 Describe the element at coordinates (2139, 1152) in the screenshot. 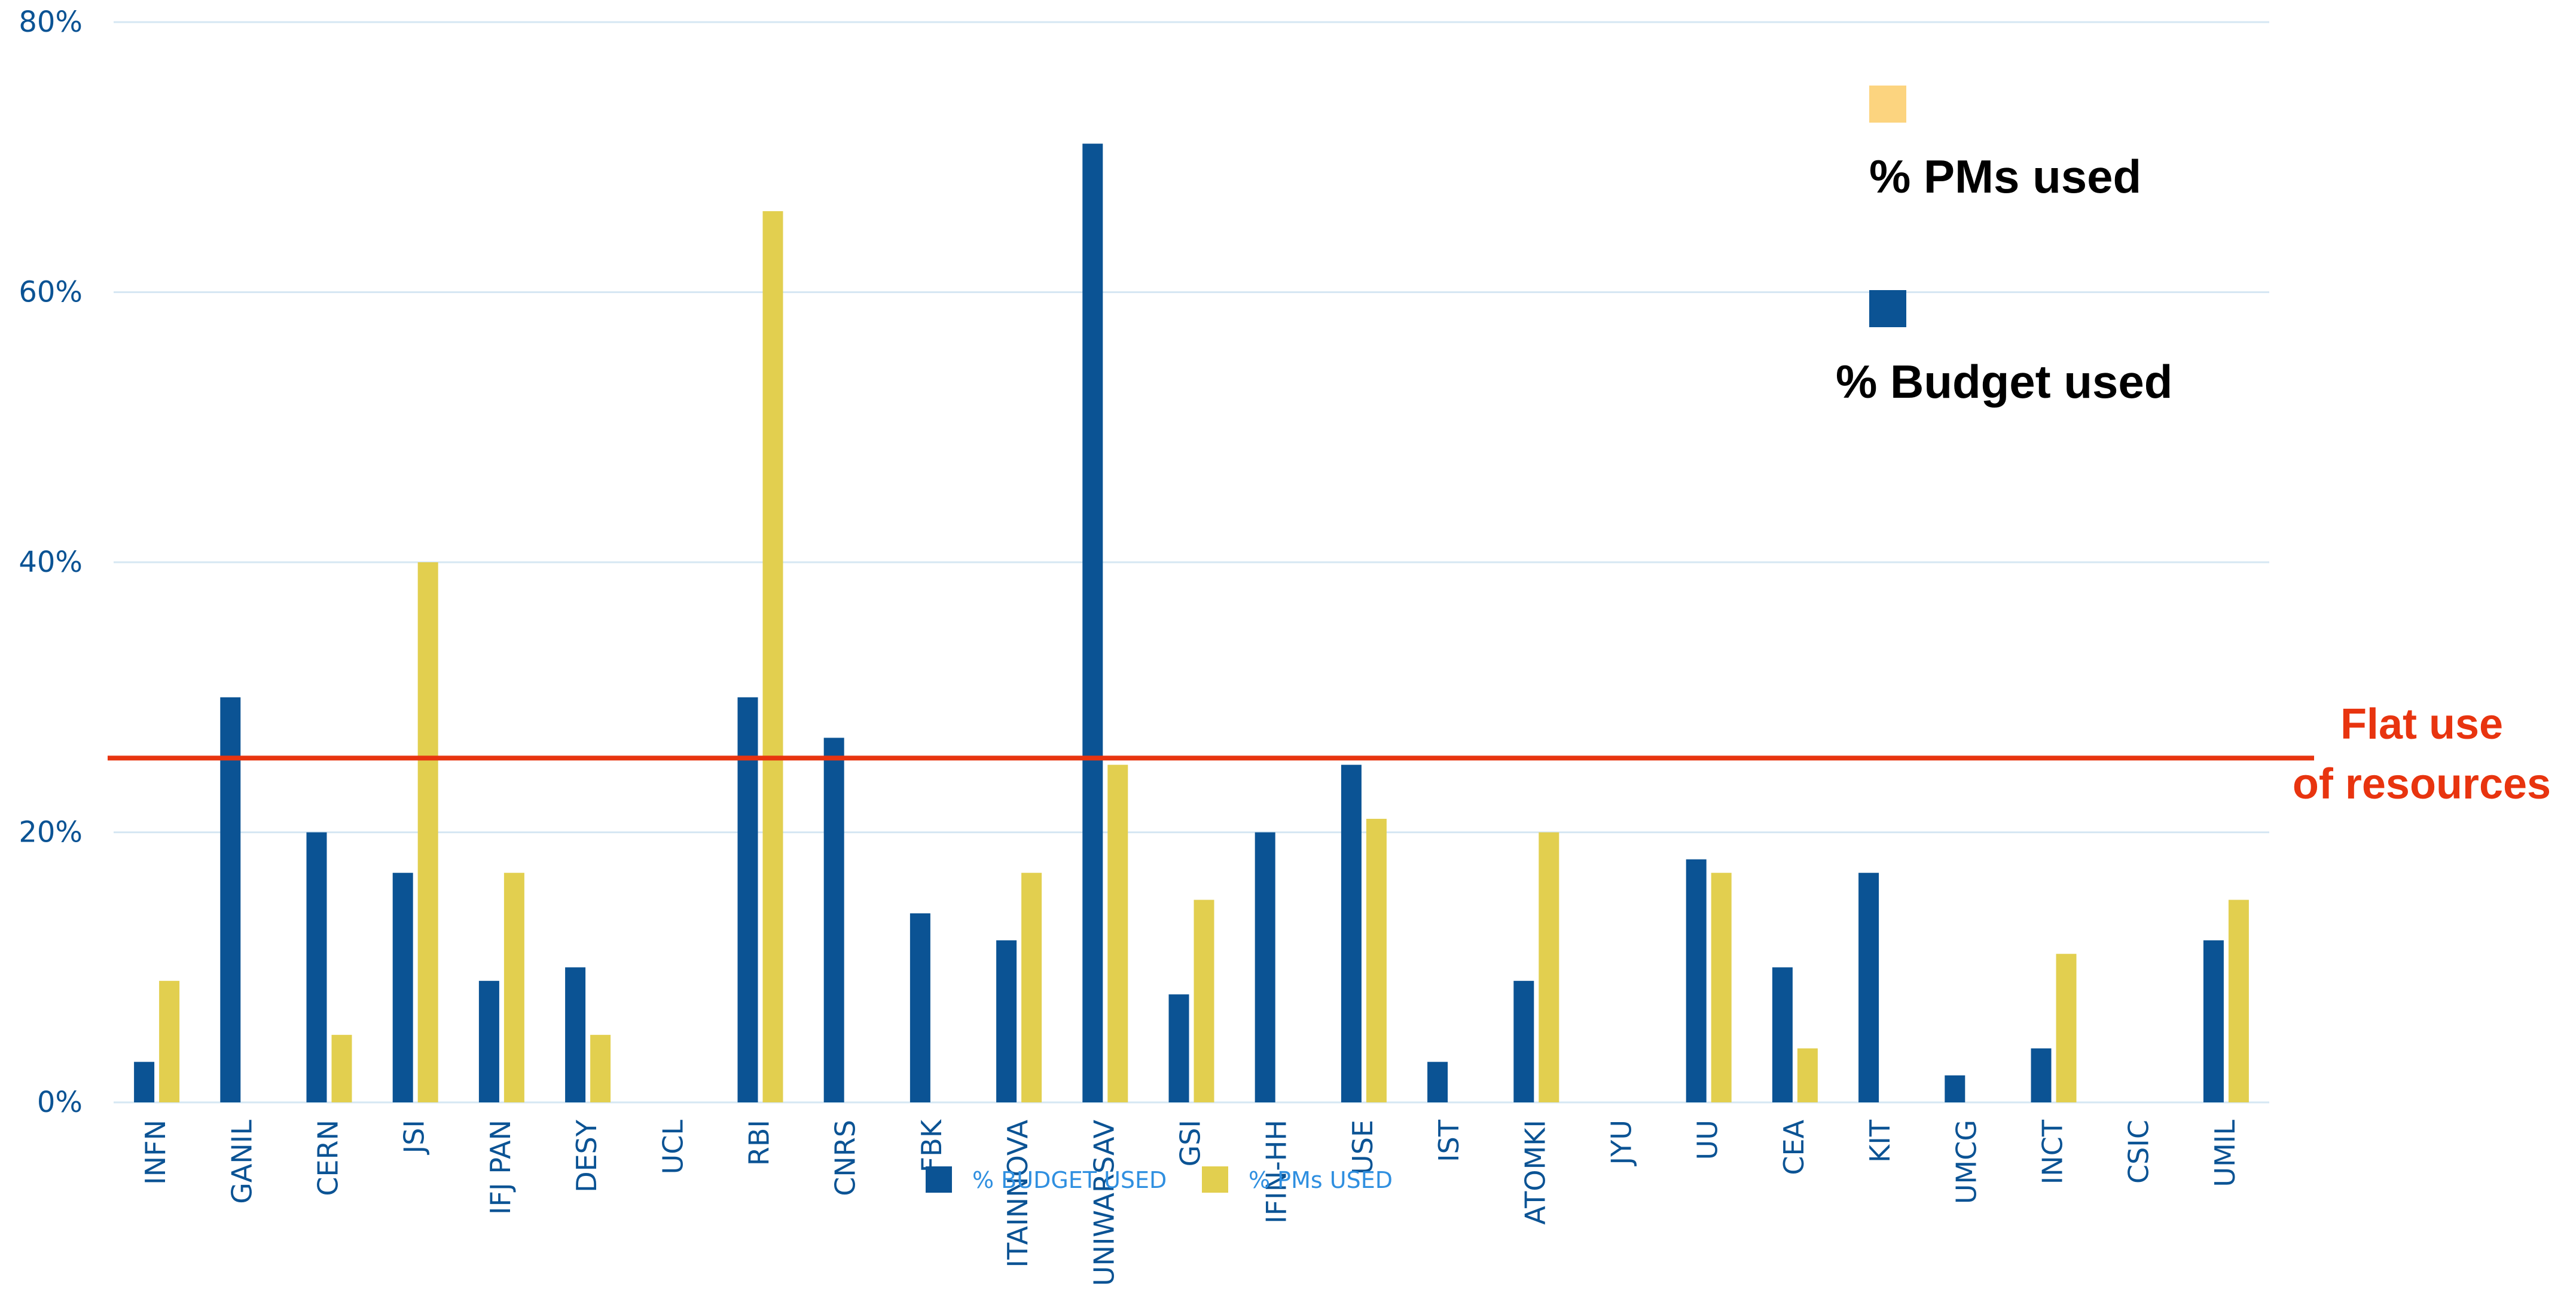

I see `x-tick-label: CSIC` at that location.